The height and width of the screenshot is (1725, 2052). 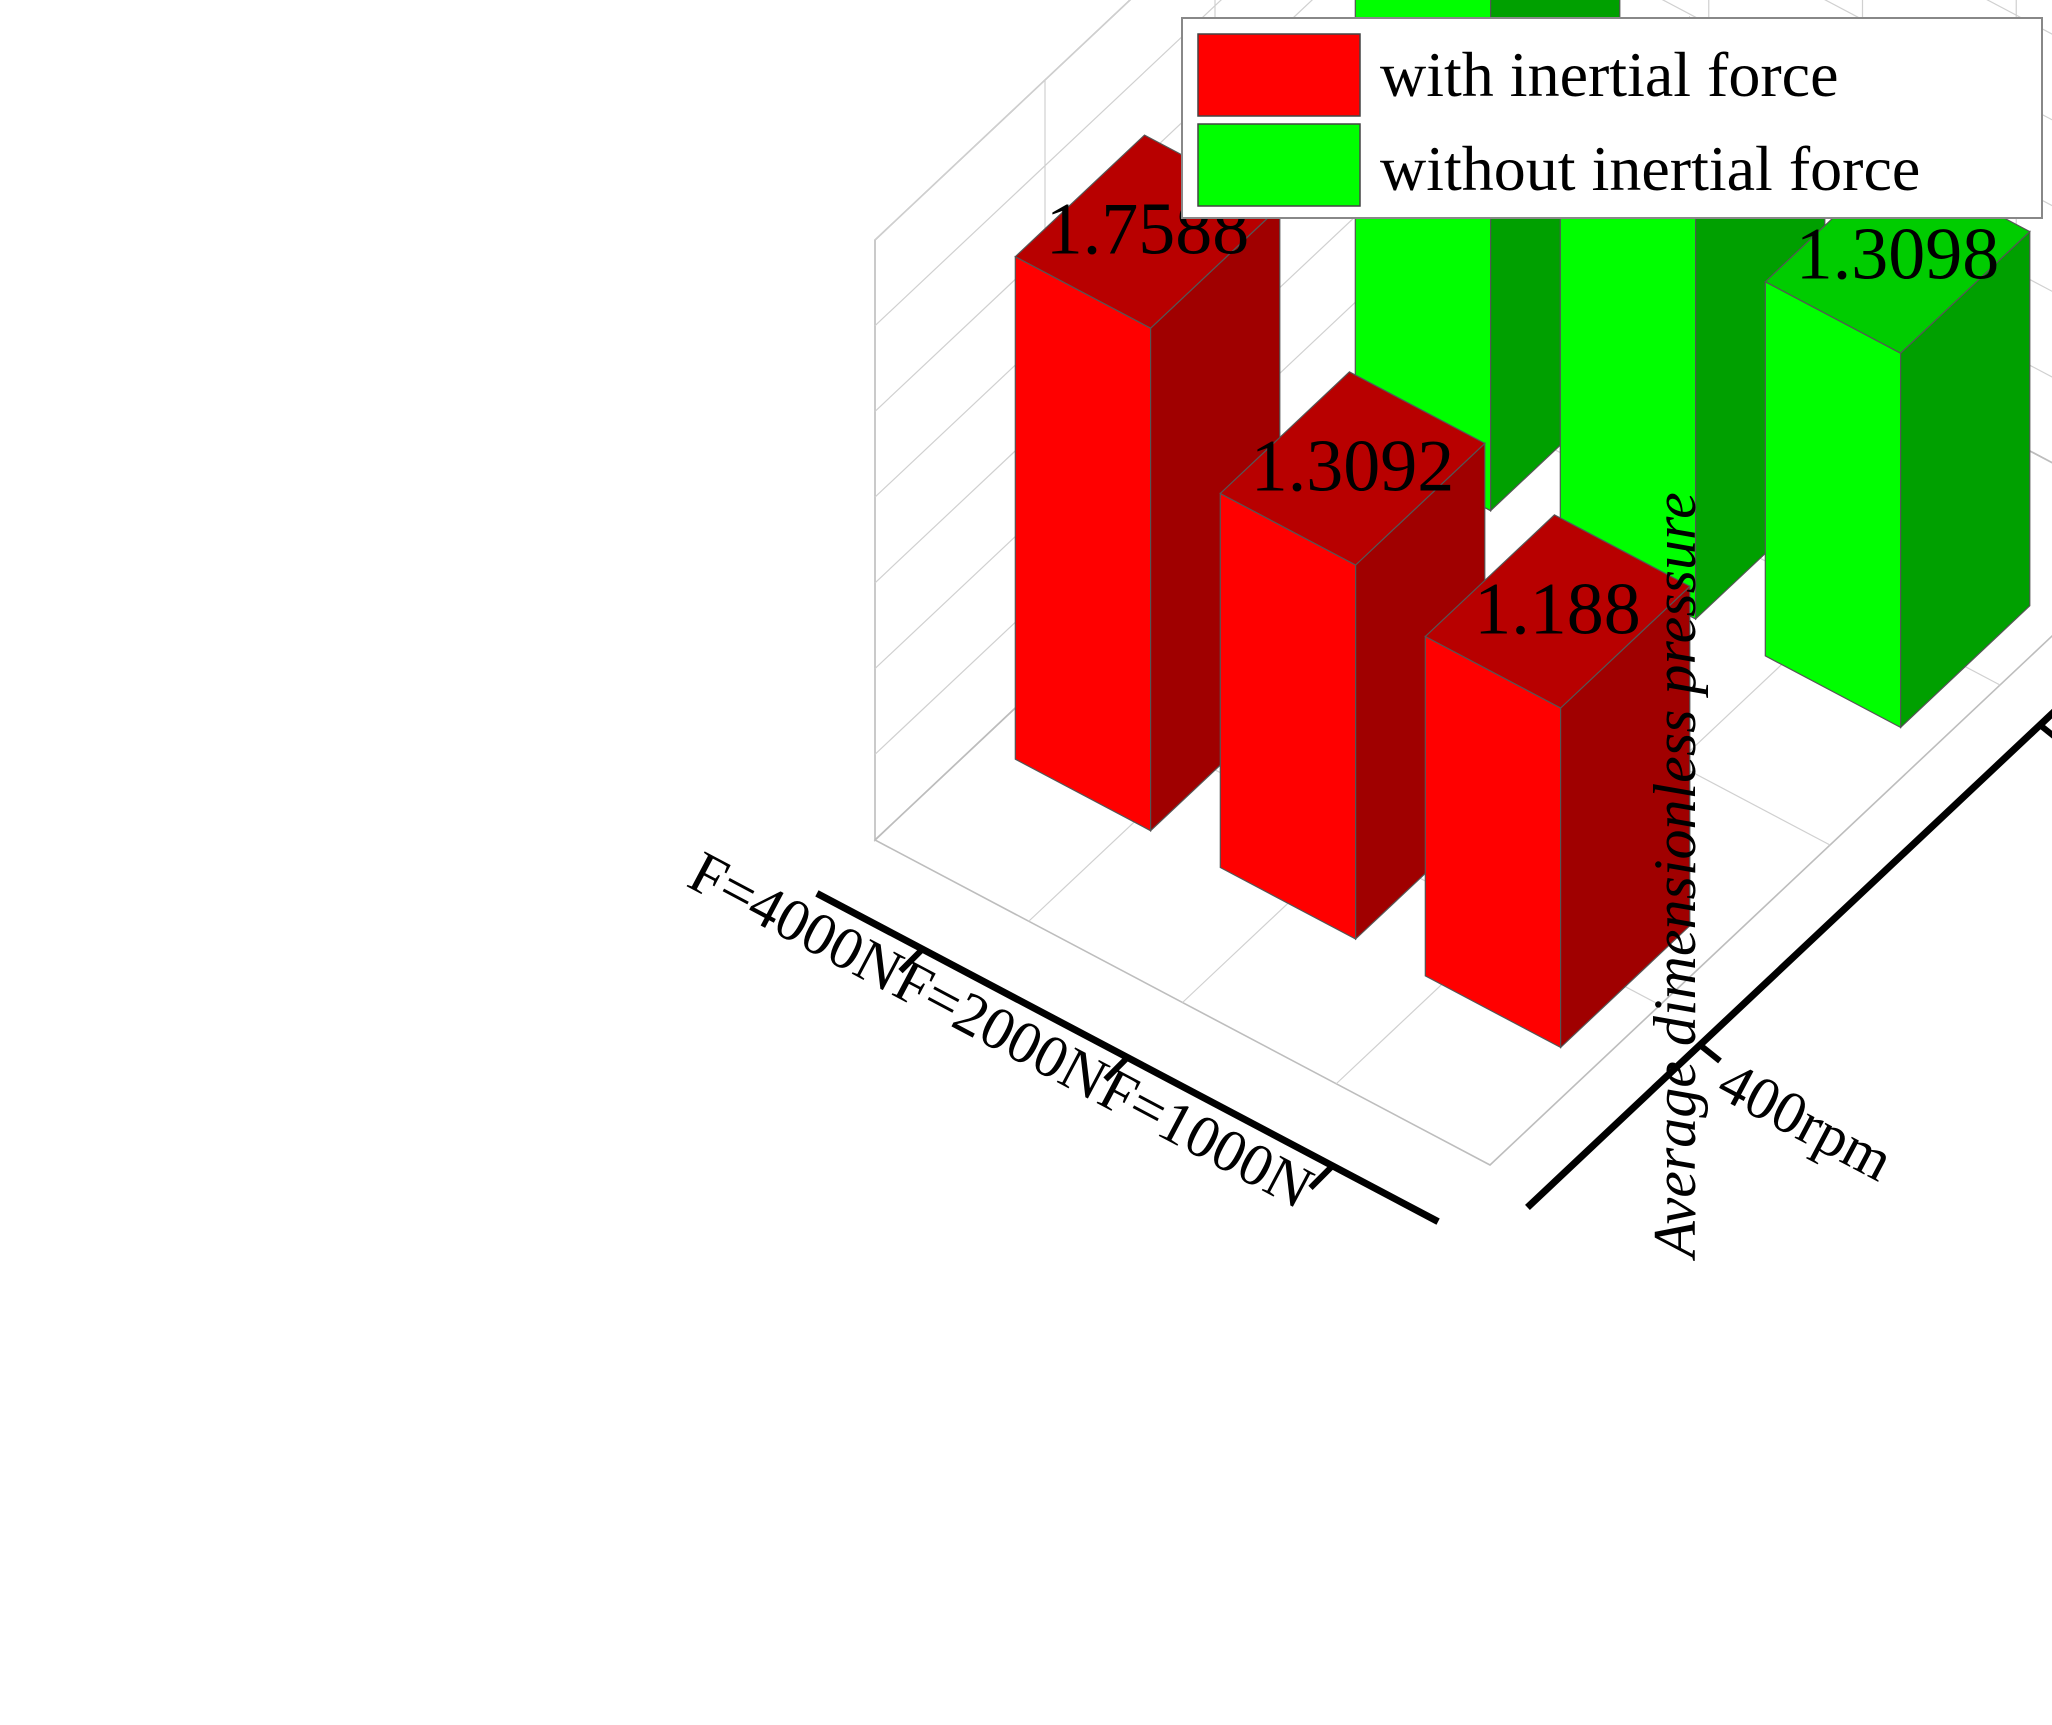 I want to click on legend-swatch-with-inertia, so click(x=1279, y=75).